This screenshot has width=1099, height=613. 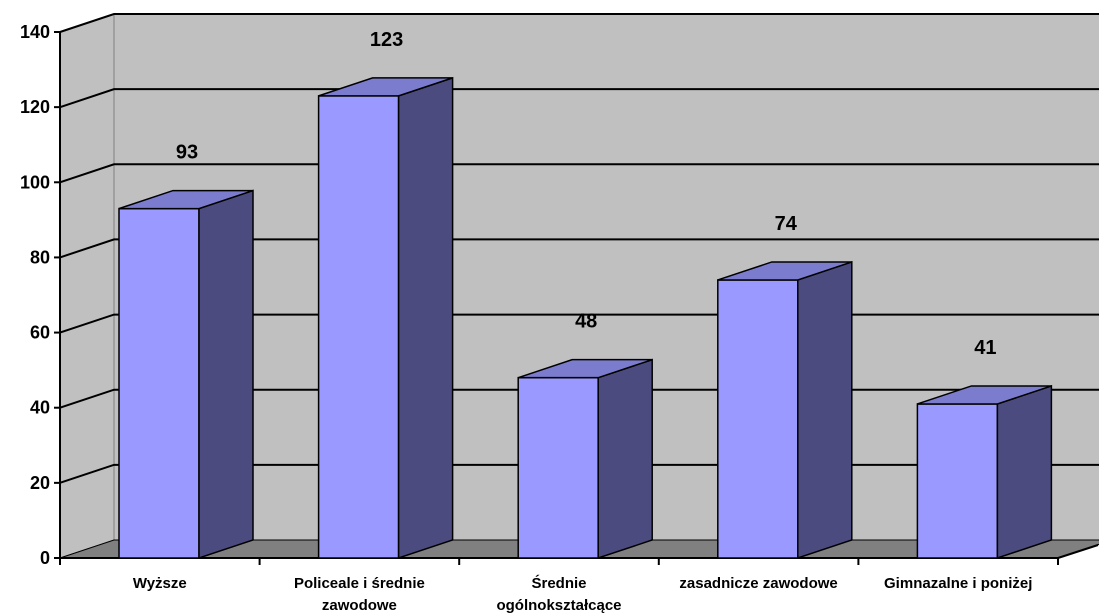 What do you see at coordinates (40, 483) in the screenshot?
I see `y-tick-label: 20` at bounding box center [40, 483].